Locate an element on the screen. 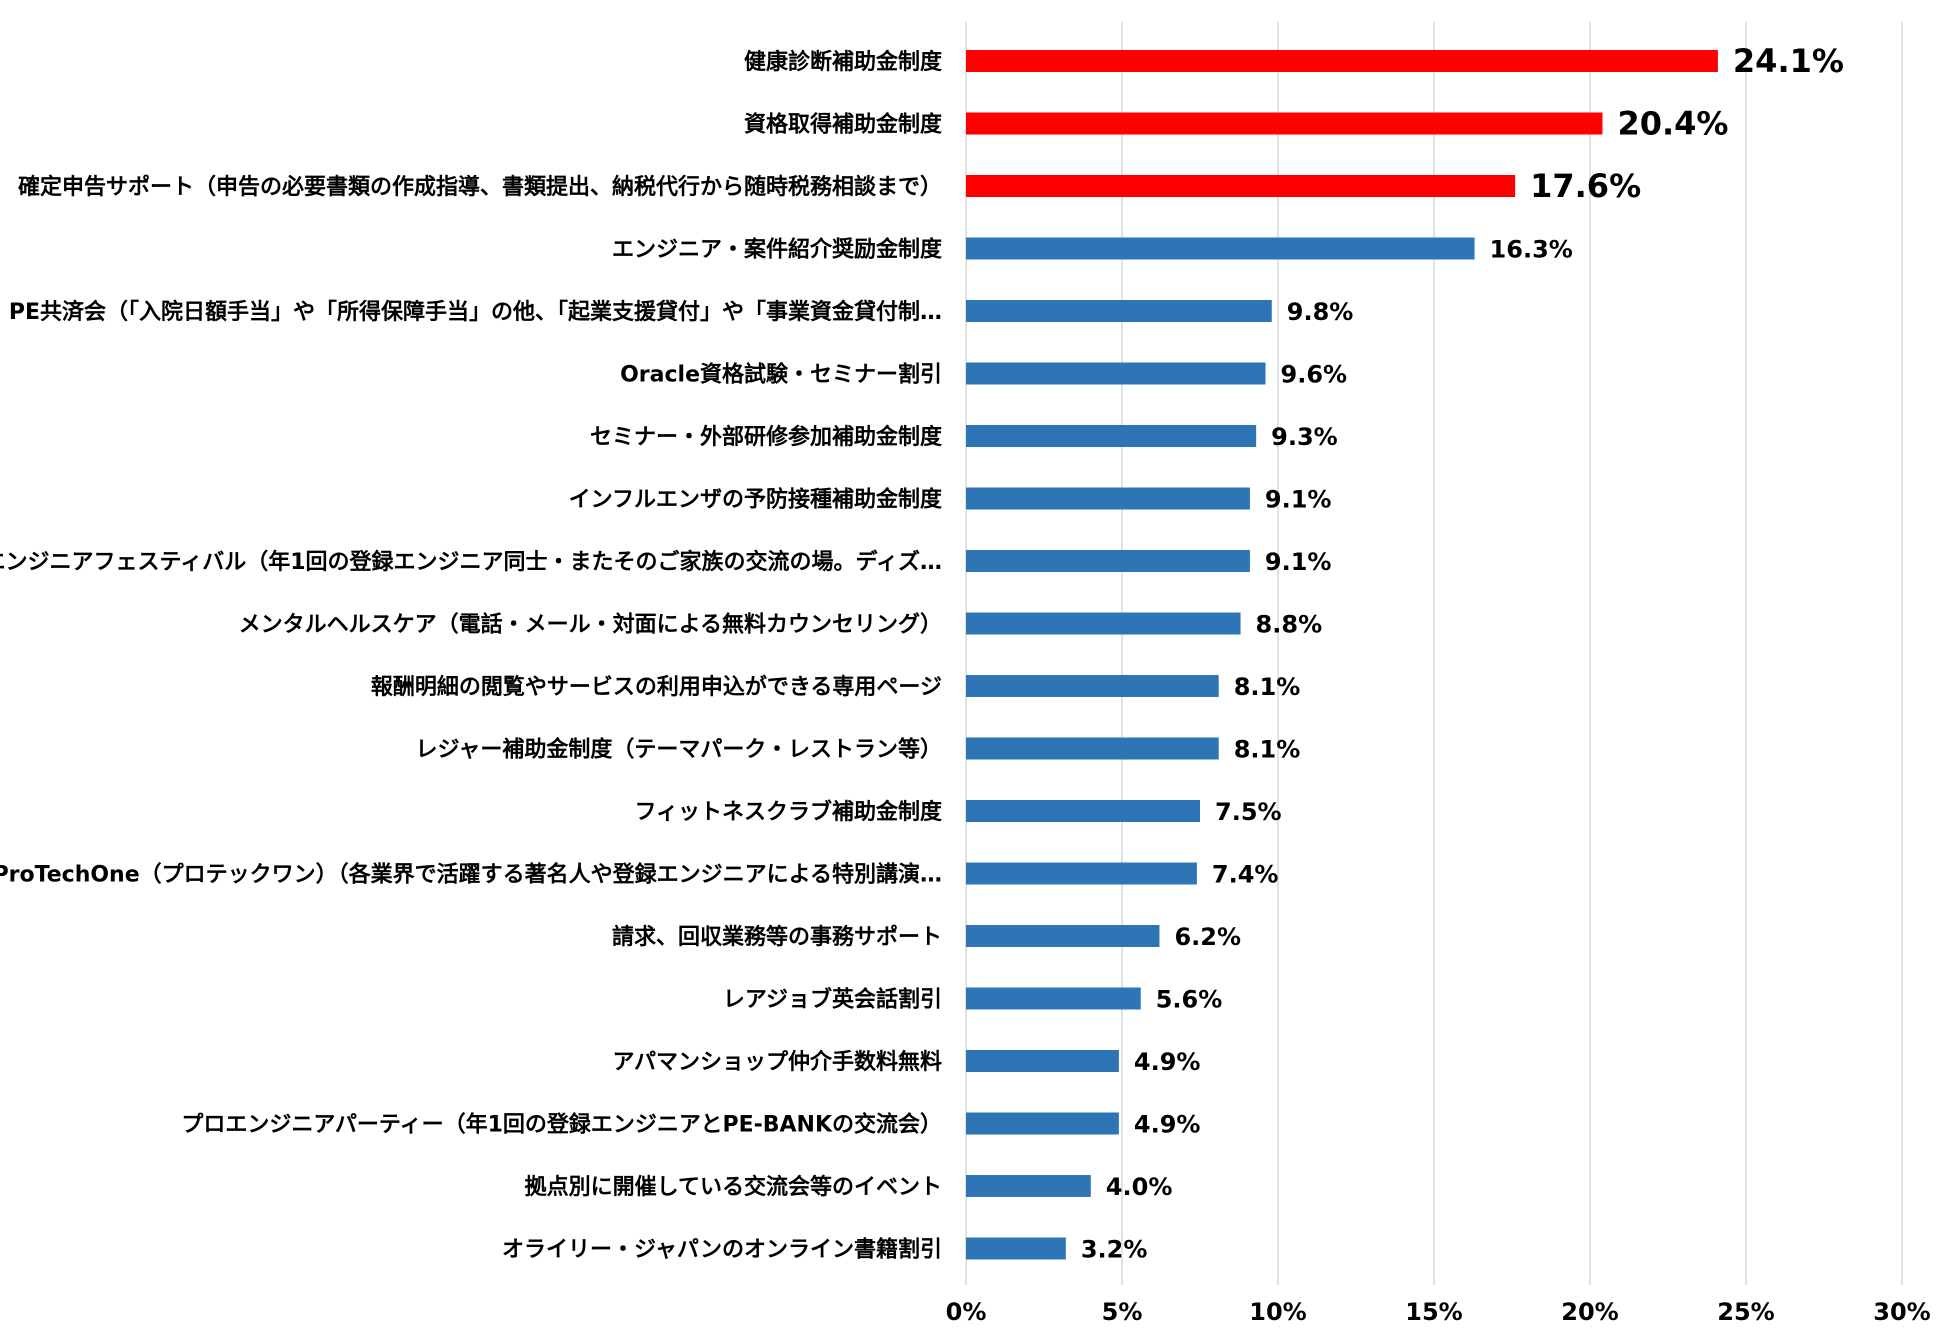 The width and height of the screenshot is (1950, 1340). value-label: 7.5% is located at coordinates (1248, 812).